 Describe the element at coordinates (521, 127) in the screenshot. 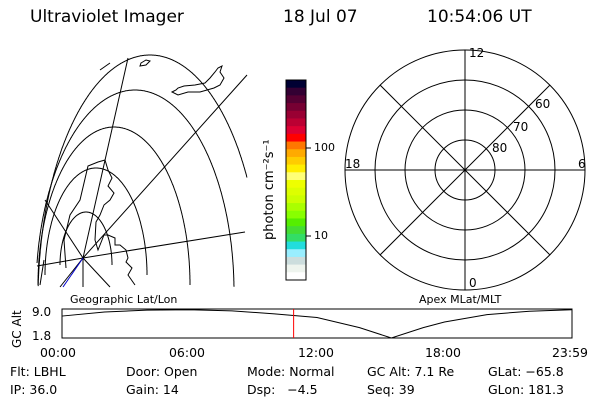

I see `lat-label-70: 70` at that location.